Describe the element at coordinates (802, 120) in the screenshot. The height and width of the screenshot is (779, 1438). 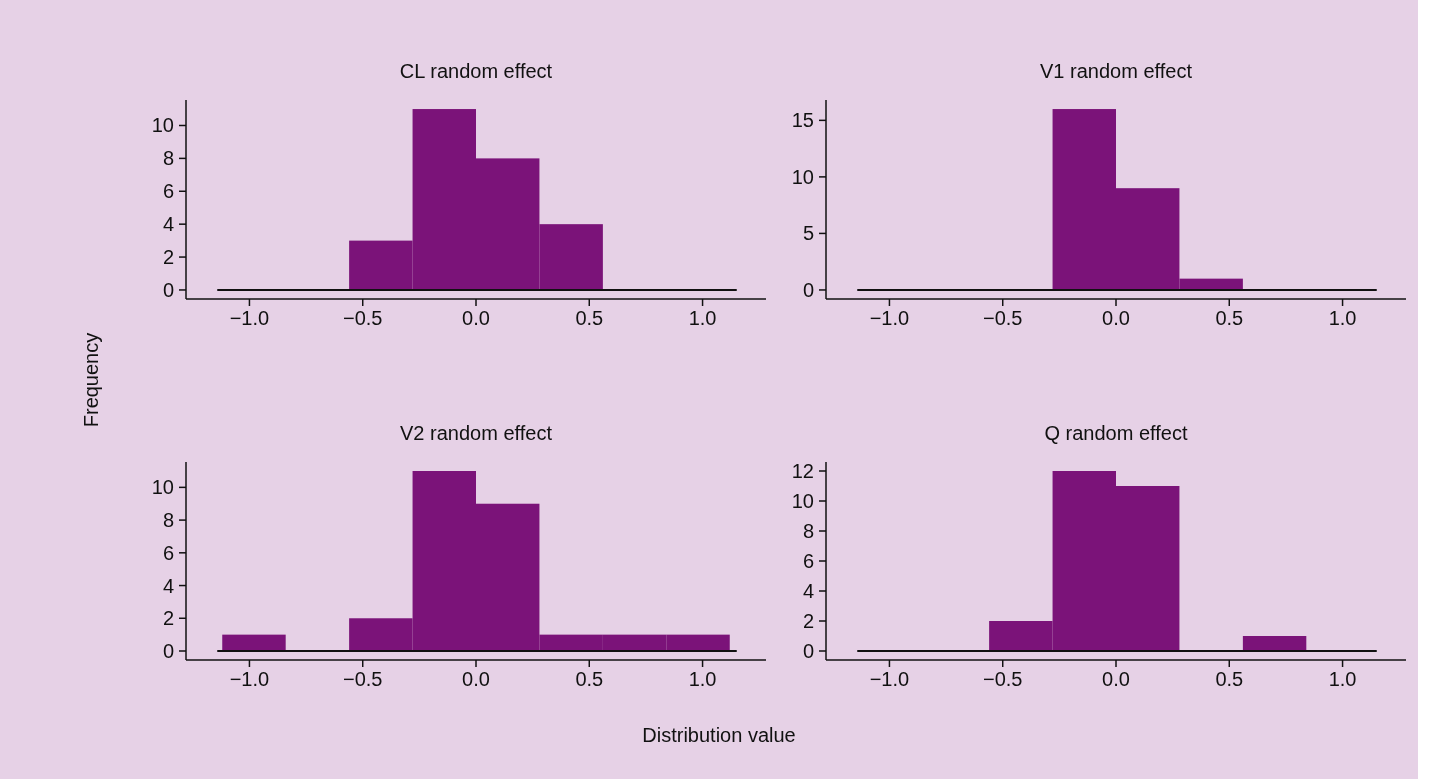
I see `y-tick-label: 15` at that location.